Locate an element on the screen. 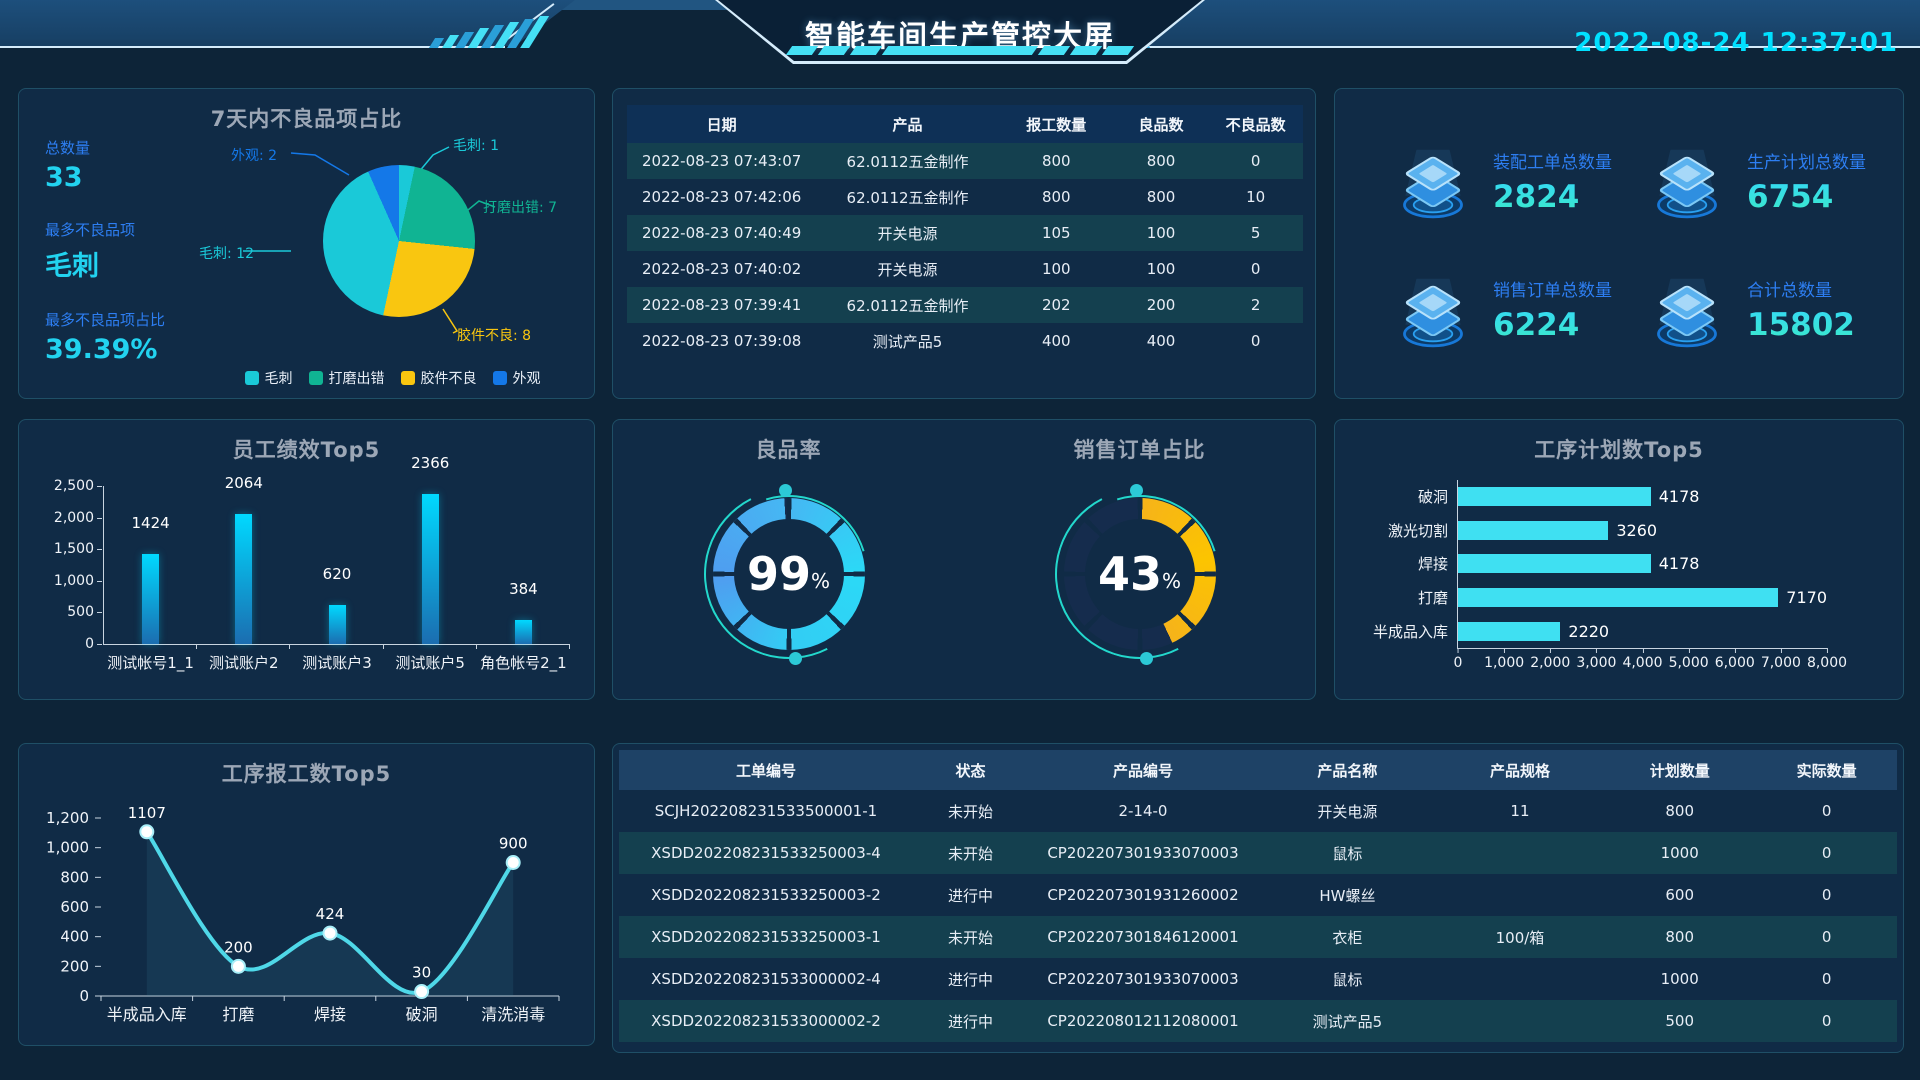  table-cell: XSDD202208231533250003-2 is located at coordinates (766, 895).